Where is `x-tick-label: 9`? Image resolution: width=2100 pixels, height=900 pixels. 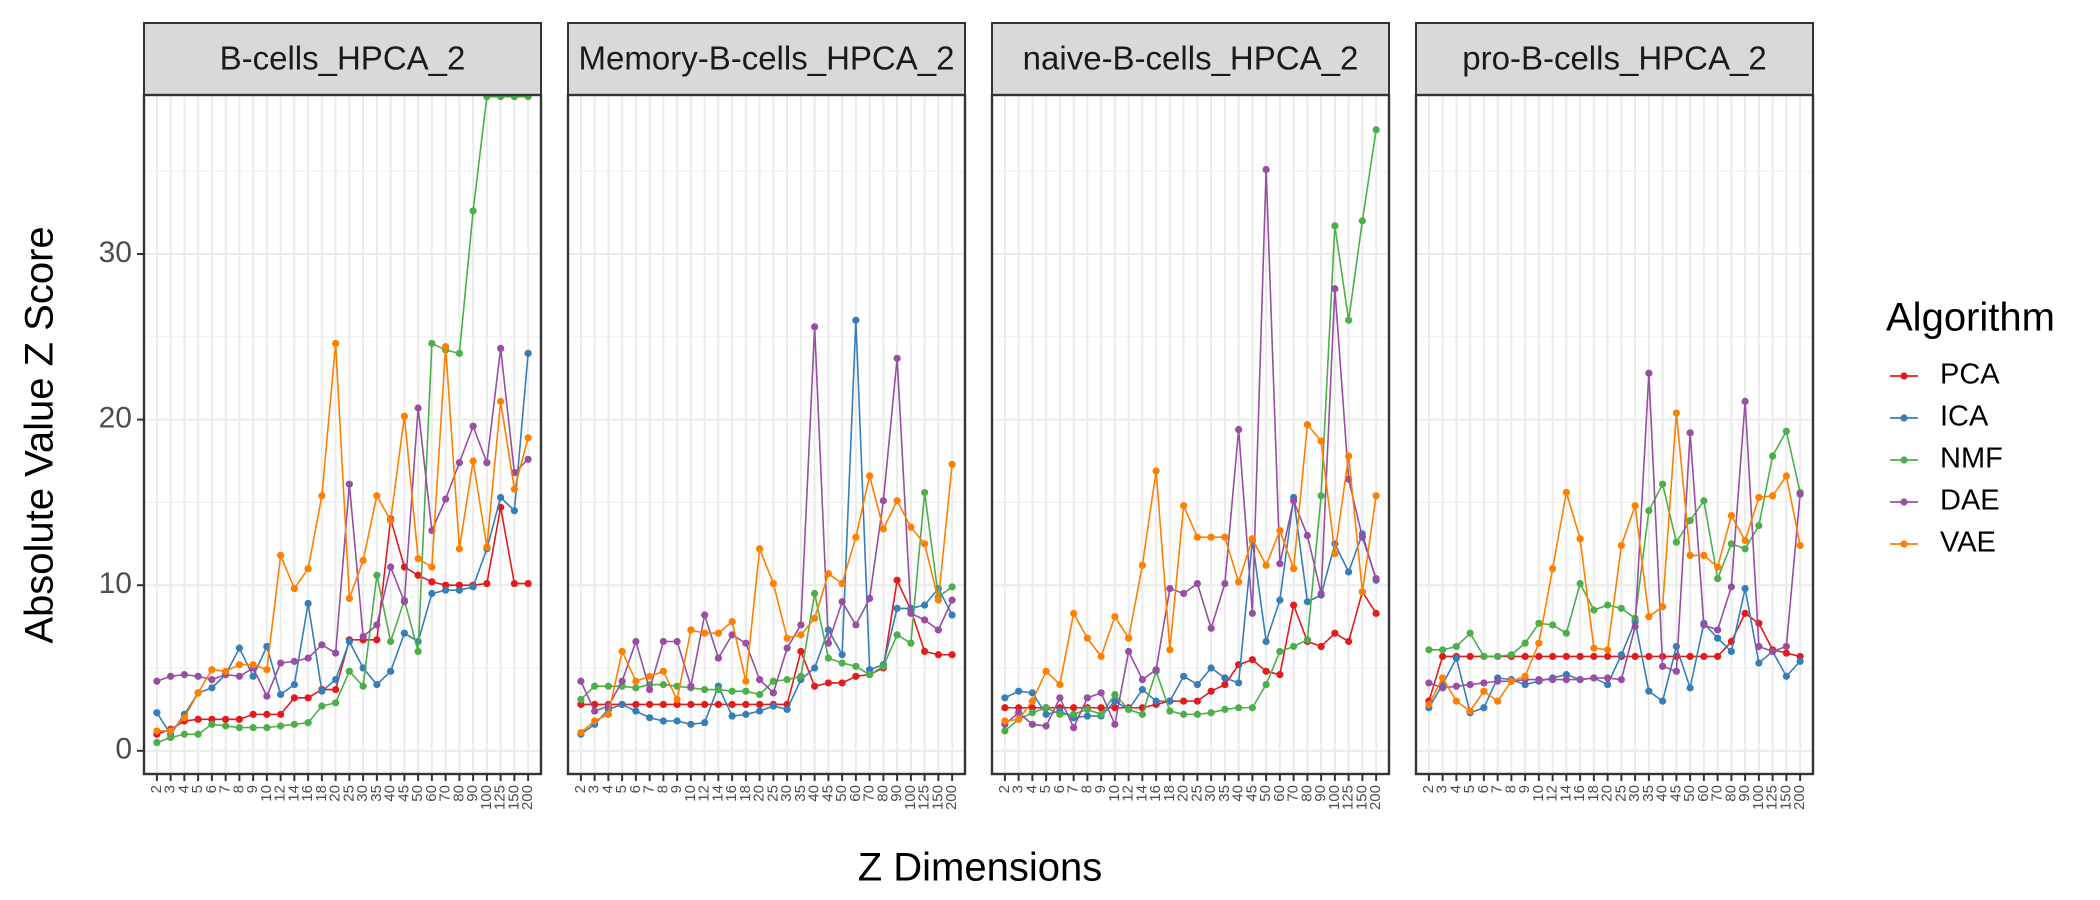 x-tick-label: 9 is located at coordinates (676, 789).